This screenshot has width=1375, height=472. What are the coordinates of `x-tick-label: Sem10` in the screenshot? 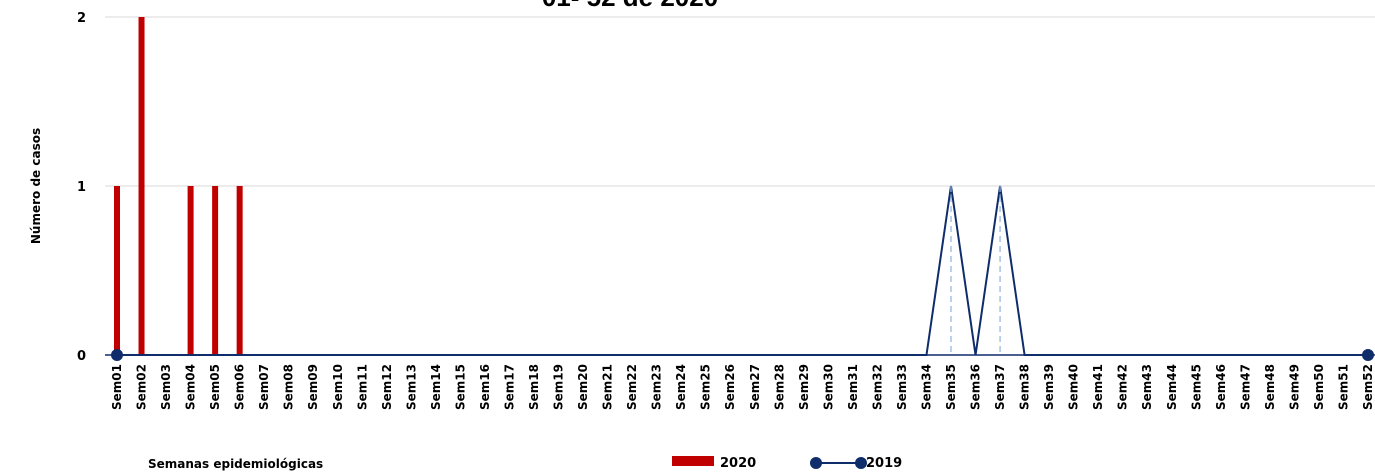 It's located at (338, 387).